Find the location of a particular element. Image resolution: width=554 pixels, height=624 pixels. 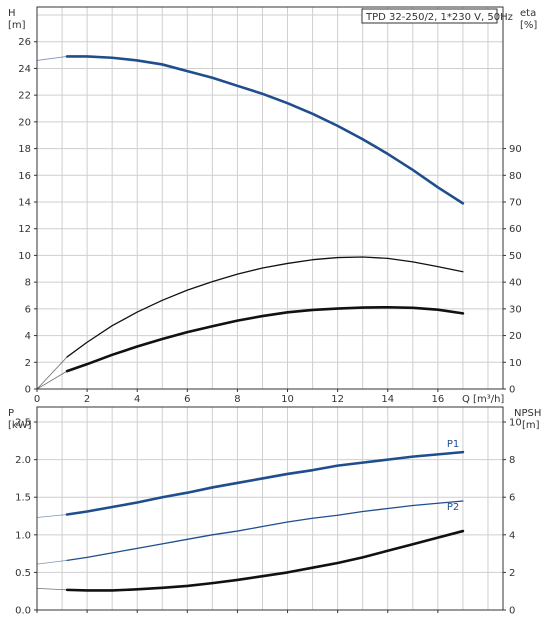

left-tick-label: 0 is located at coordinates (28, 390).